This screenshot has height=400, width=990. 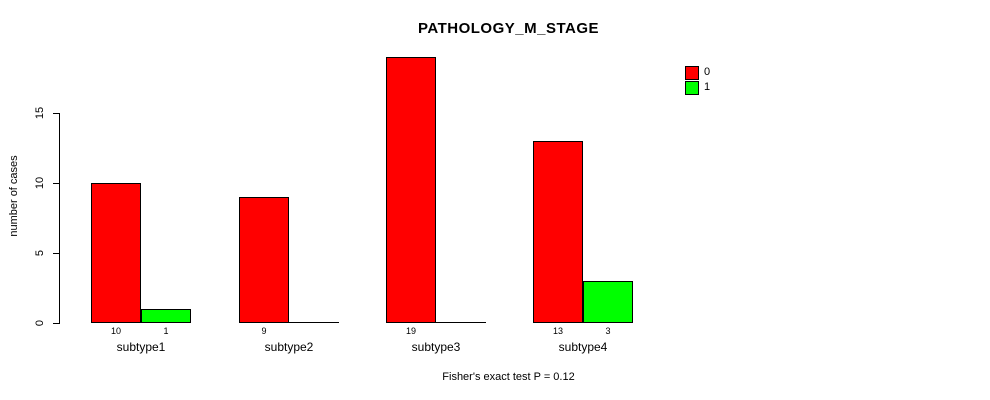 What do you see at coordinates (166, 331) in the screenshot?
I see `bar-value-subtype1-series-1: 1` at bounding box center [166, 331].